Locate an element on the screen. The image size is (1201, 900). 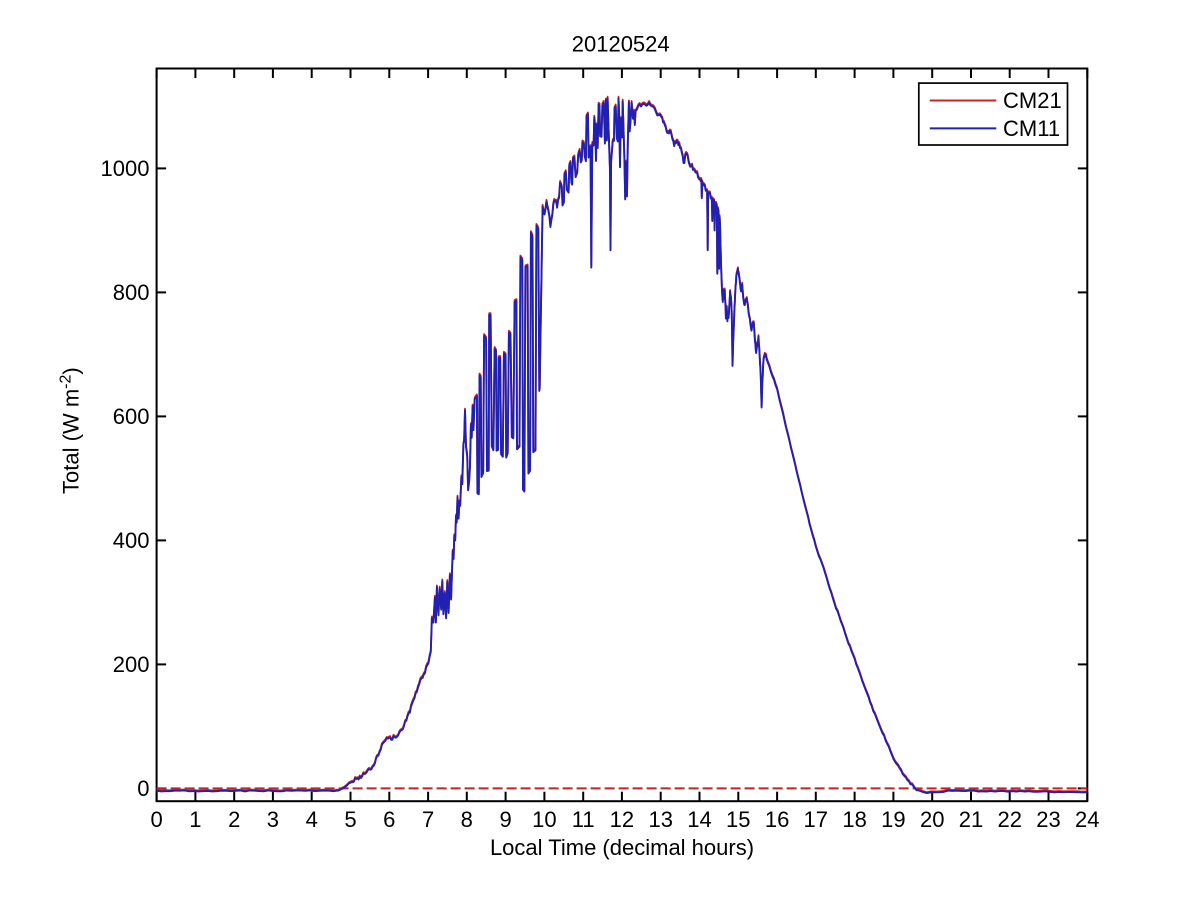
svg-text: 600 is located at coordinates (131, 416).